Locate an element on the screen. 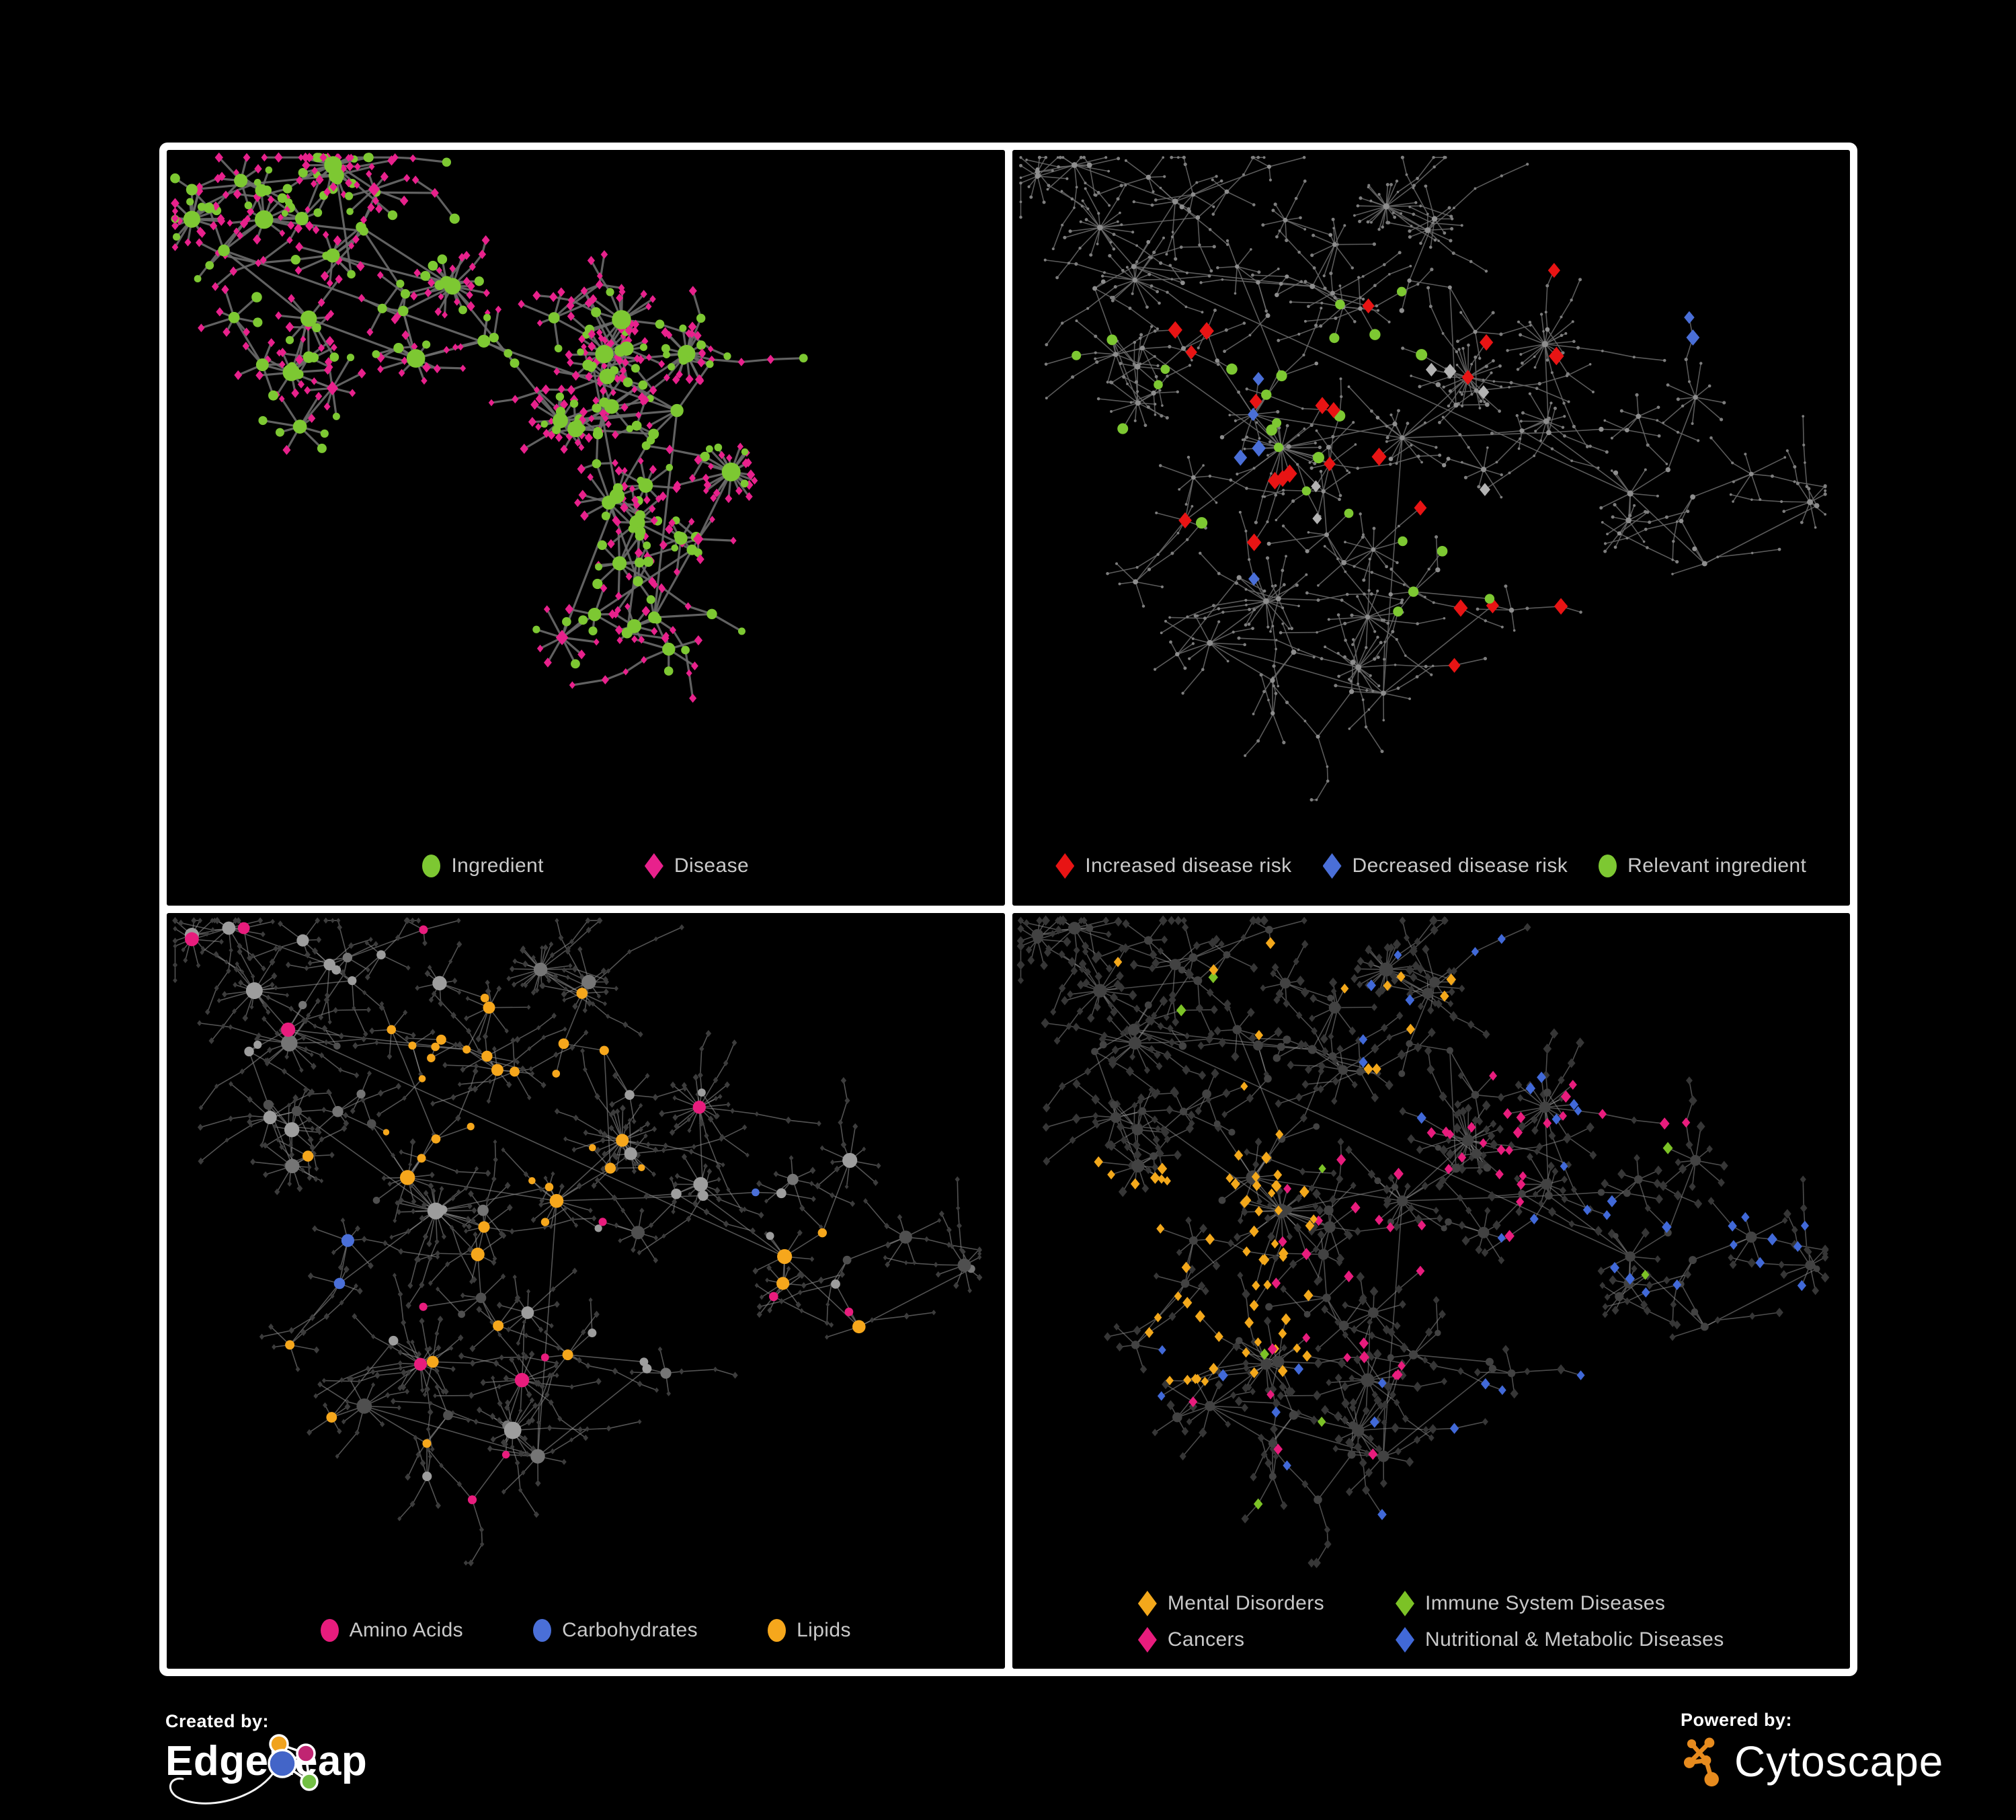 Image resolution: width=2016 pixels, height=1820 pixels. created-by-label: Created by: is located at coordinates (217, 1721).